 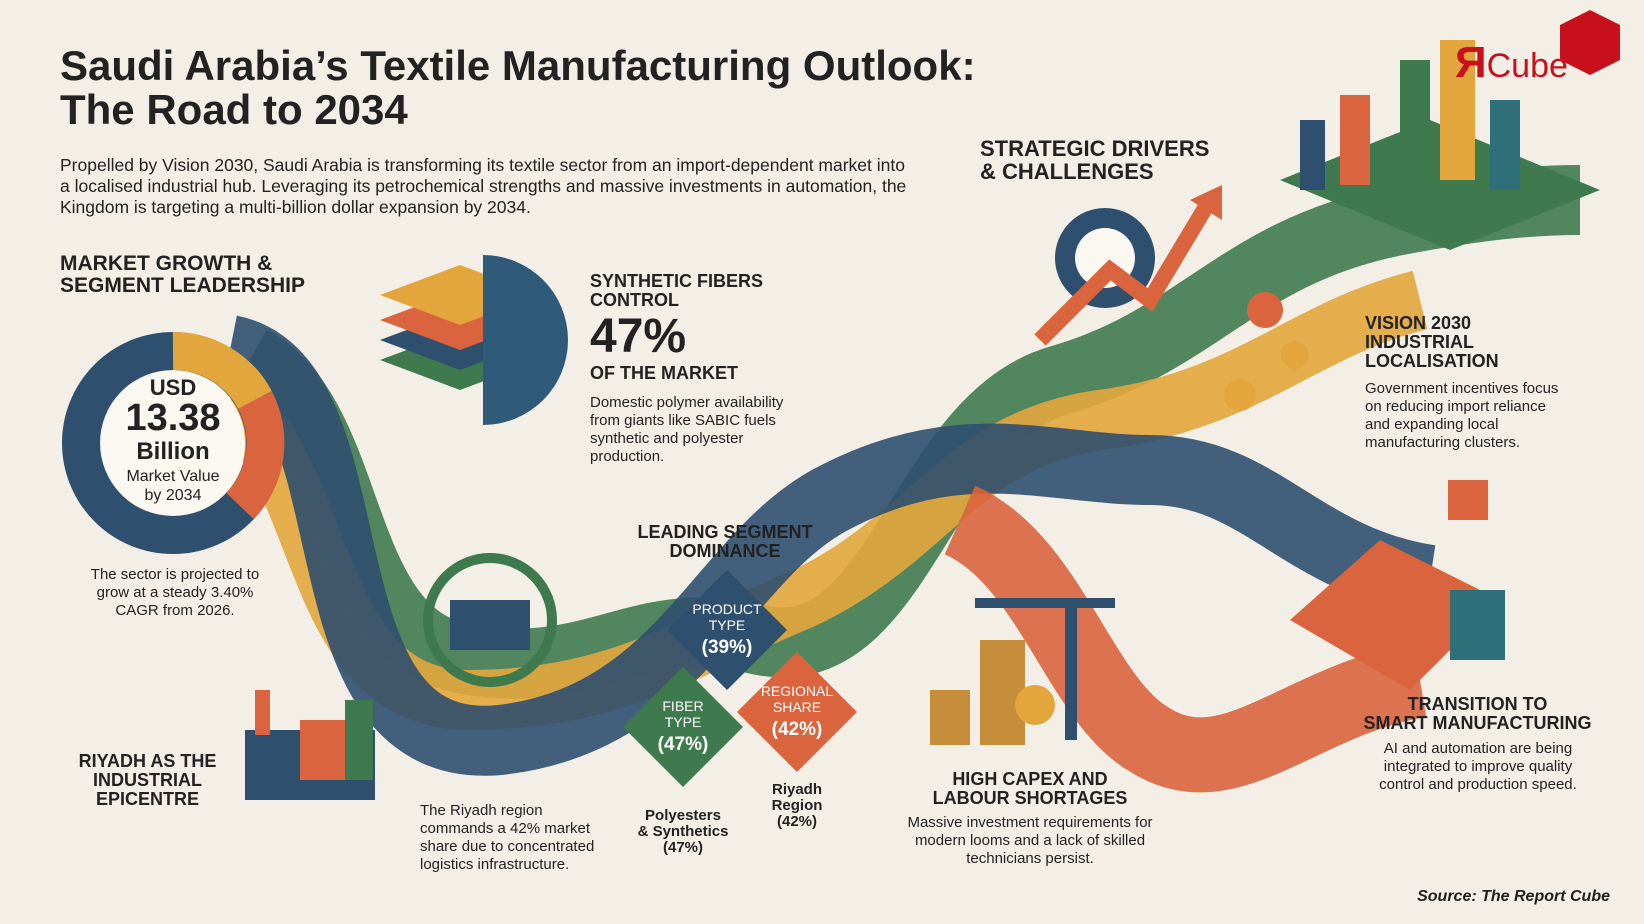 I want to click on heading-line: & CHALLENGES, so click(x=1067, y=172).